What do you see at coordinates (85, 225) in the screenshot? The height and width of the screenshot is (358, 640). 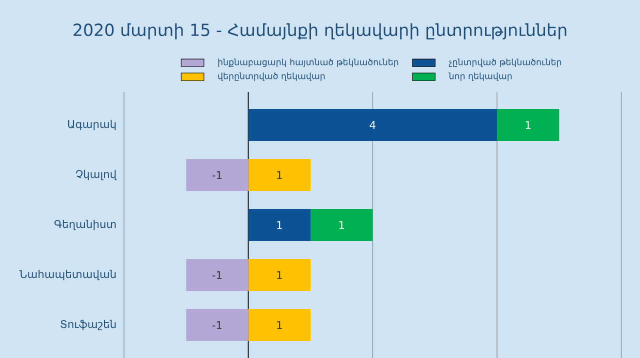 I see `y-tick-label: Գեղանիստ` at bounding box center [85, 225].